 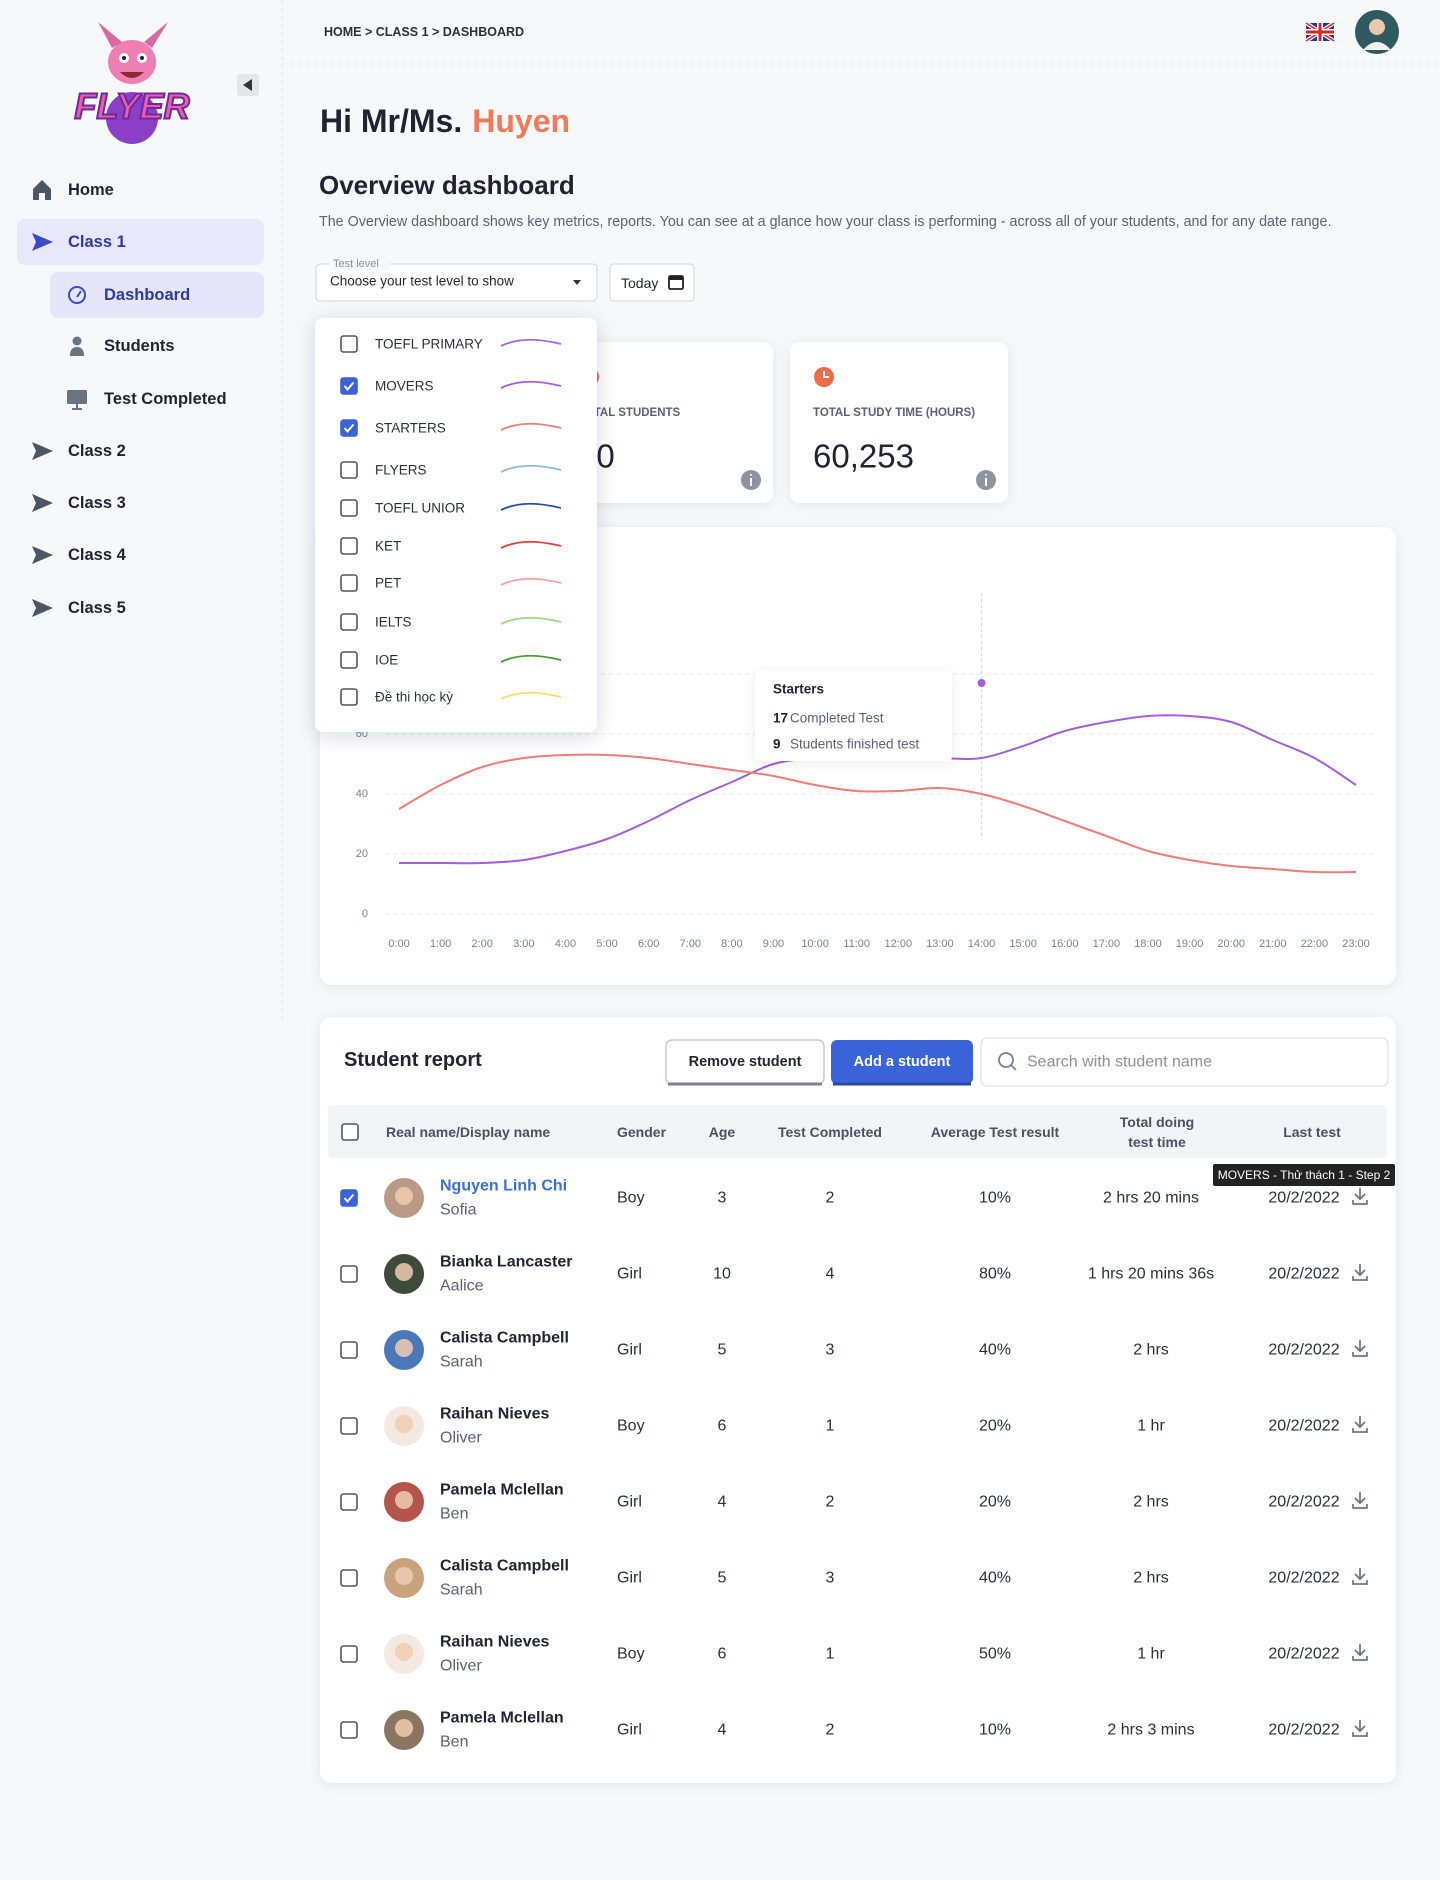 What do you see at coordinates (451, 344) in the screenshot?
I see `dropdown-option: TOEFL PRIMARY` at bounding box center [451, 344].